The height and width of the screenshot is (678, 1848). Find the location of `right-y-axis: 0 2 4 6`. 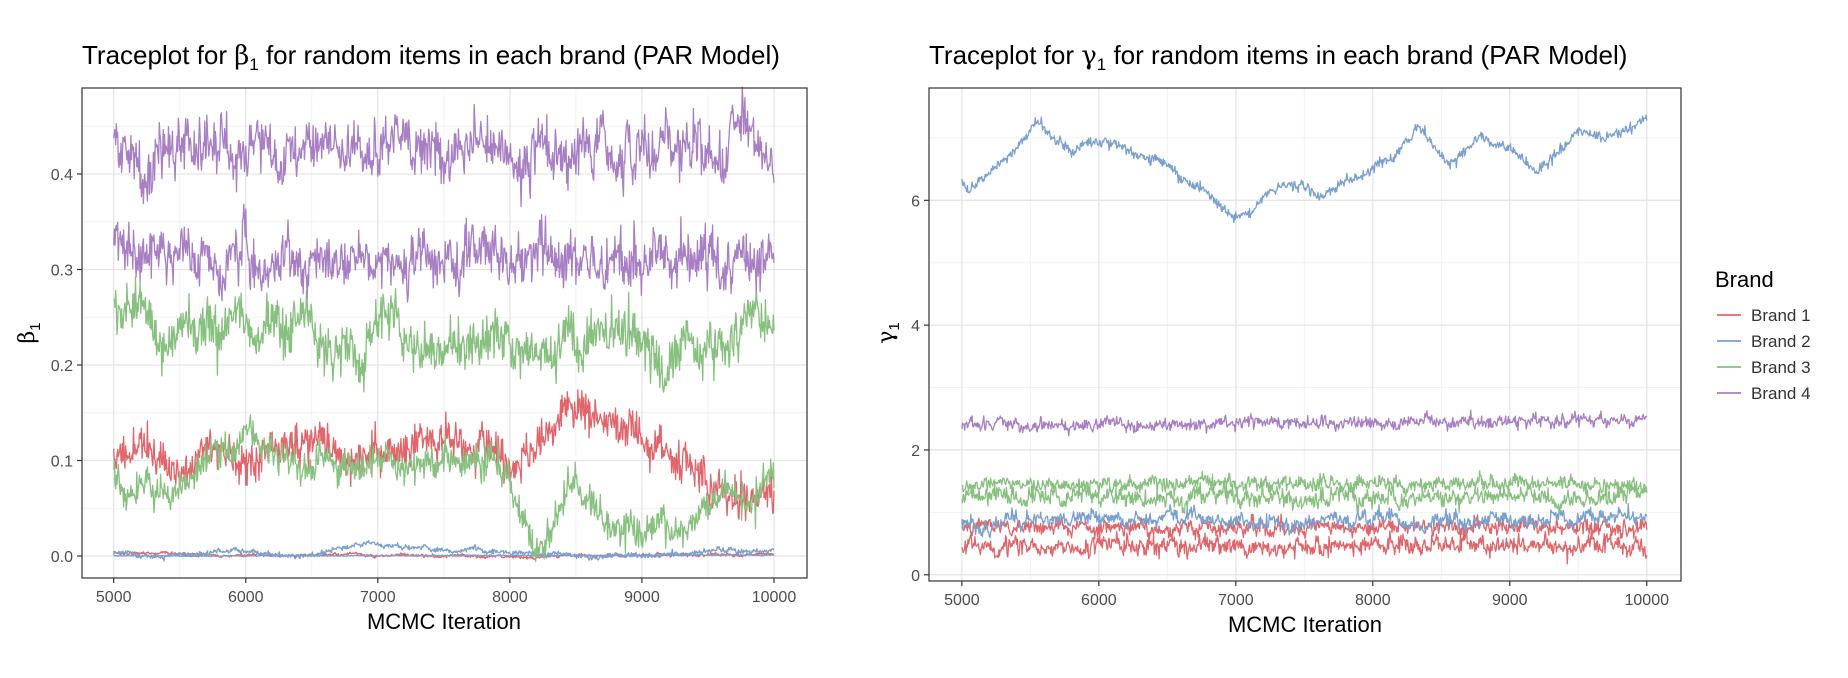

right-y-axis: 0 2 4 6 is located at coordinates (920, 389).